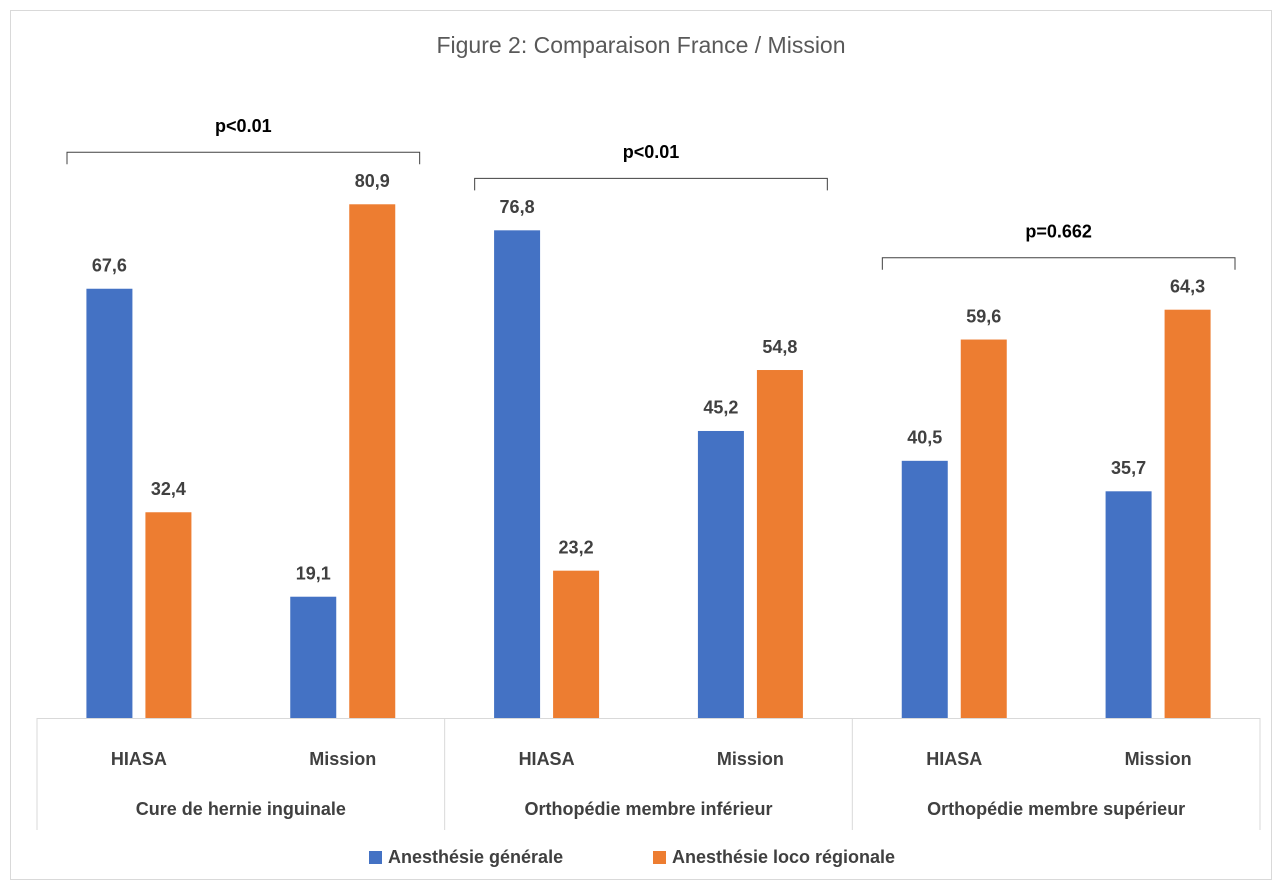 The width and height of the screenshot is (1282, 890). I want to click on value-label: 45,2, so click(720, 408).